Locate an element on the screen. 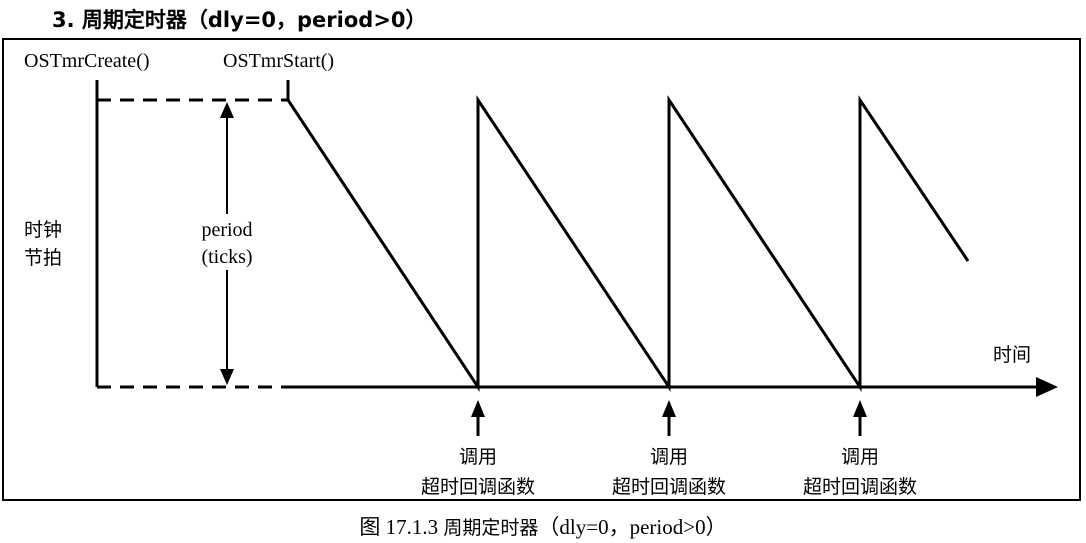 This screenshot has width=1086, height=543. caption-prefix: 图 17.1.3 is located at coordinates (401, 527).